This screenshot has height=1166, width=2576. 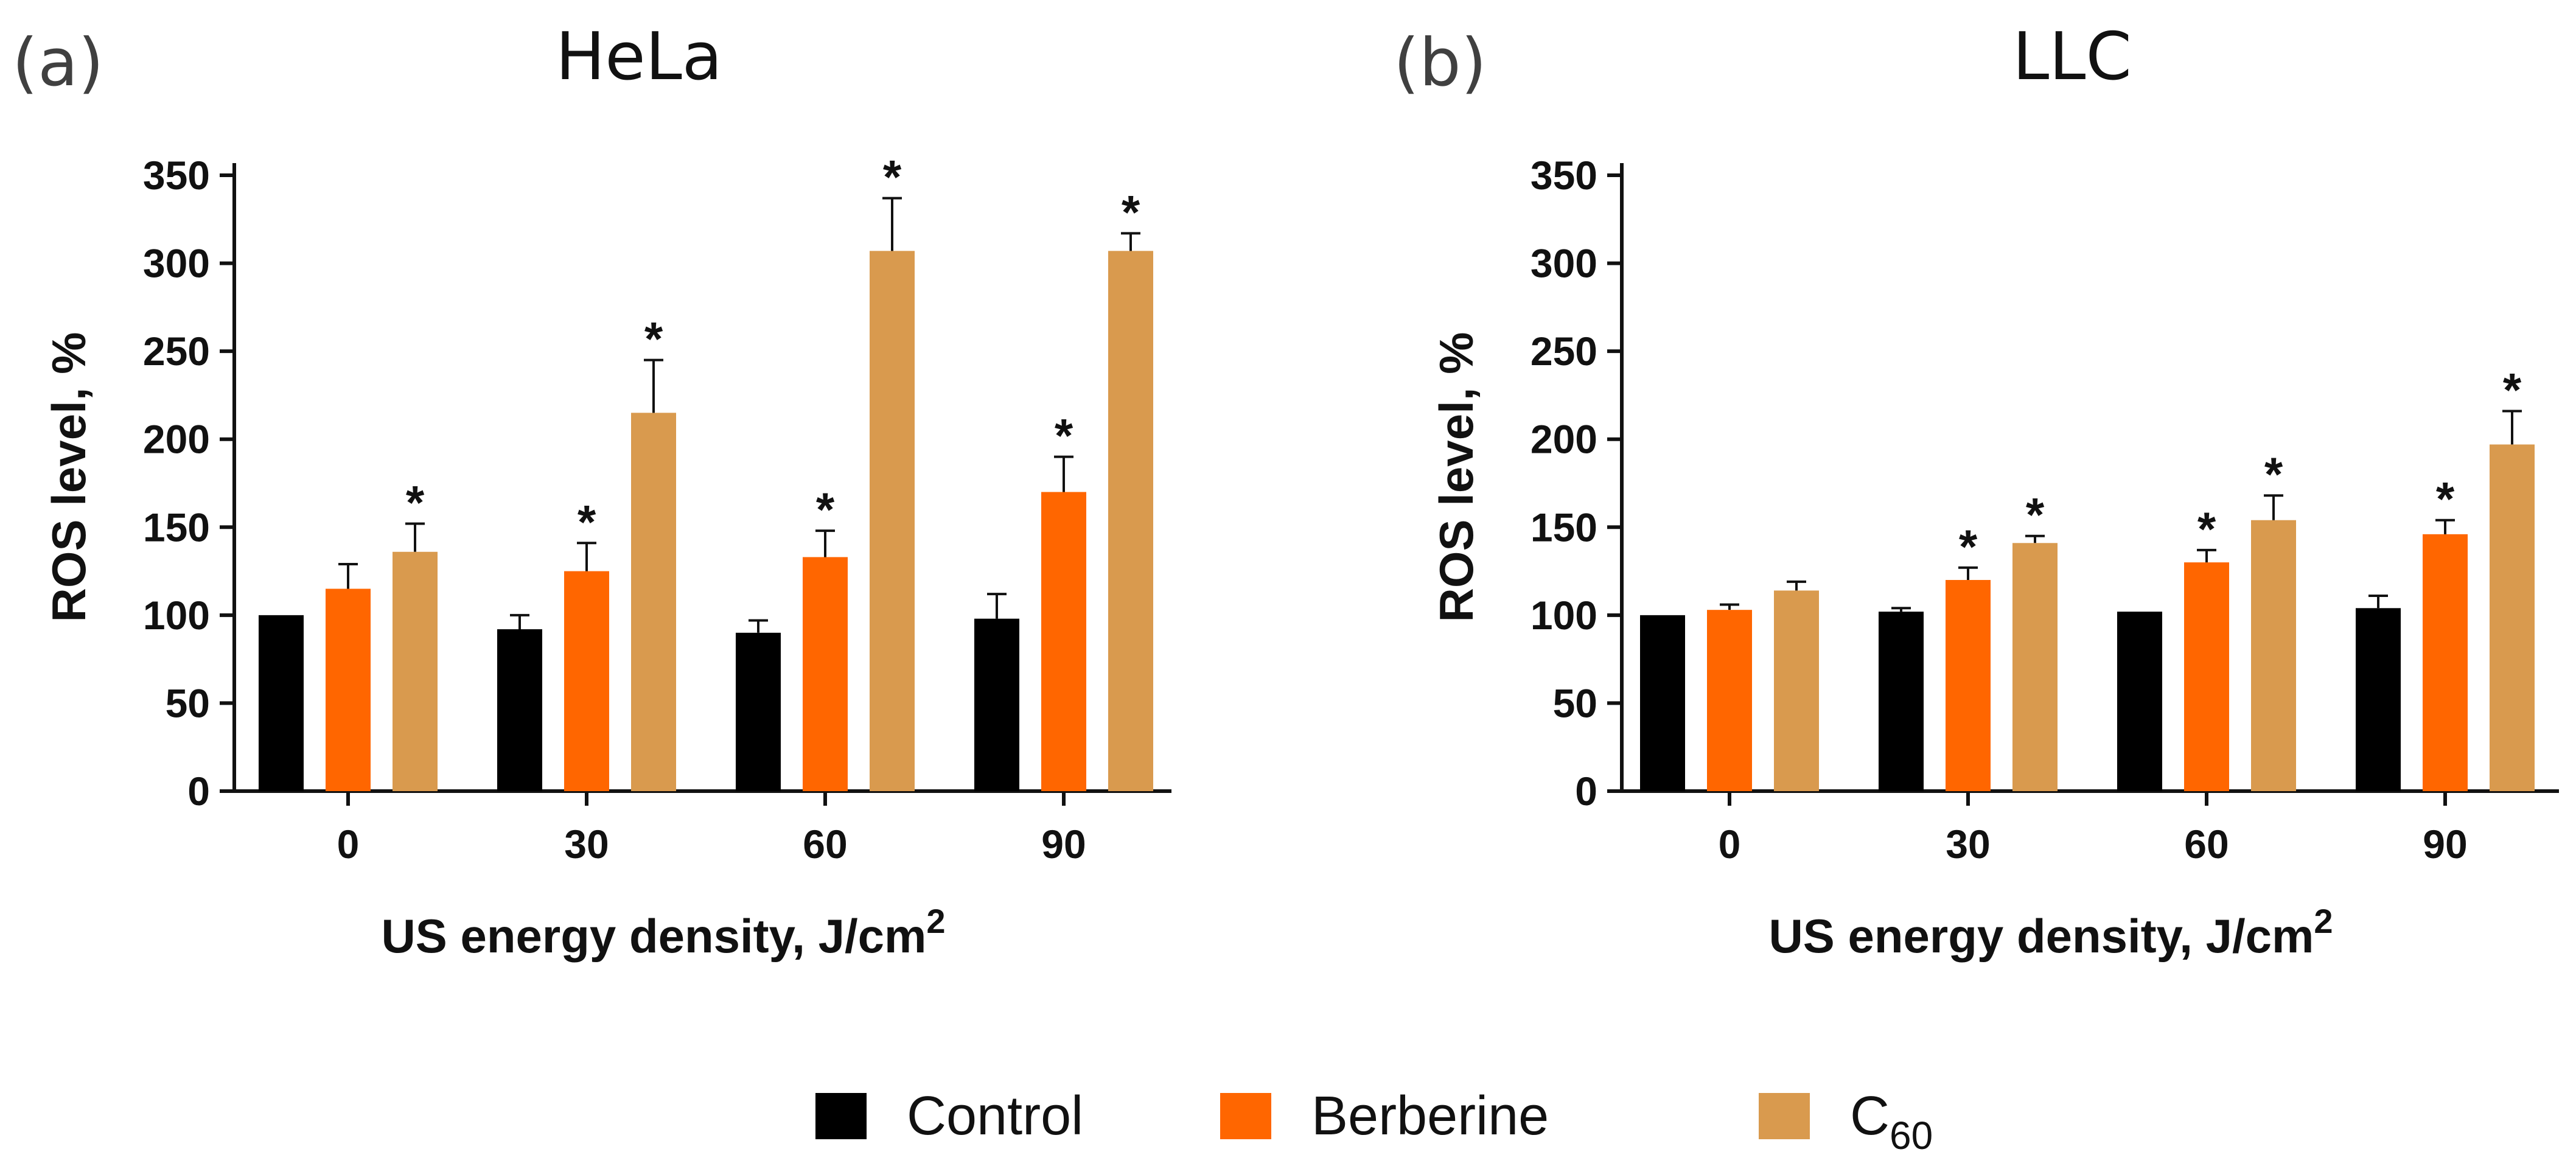 I want to click on panel-label: (a), so click(x=57, y=63).